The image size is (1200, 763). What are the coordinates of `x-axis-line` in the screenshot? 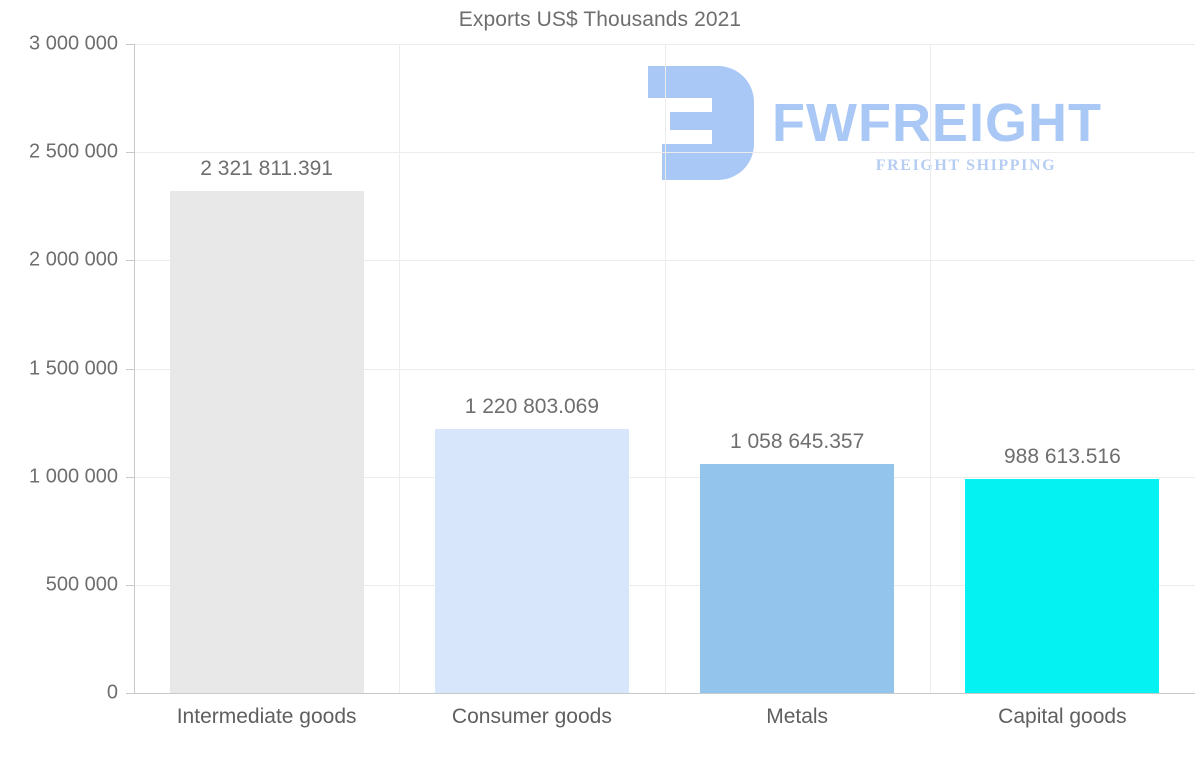 It's located at (664, 693).